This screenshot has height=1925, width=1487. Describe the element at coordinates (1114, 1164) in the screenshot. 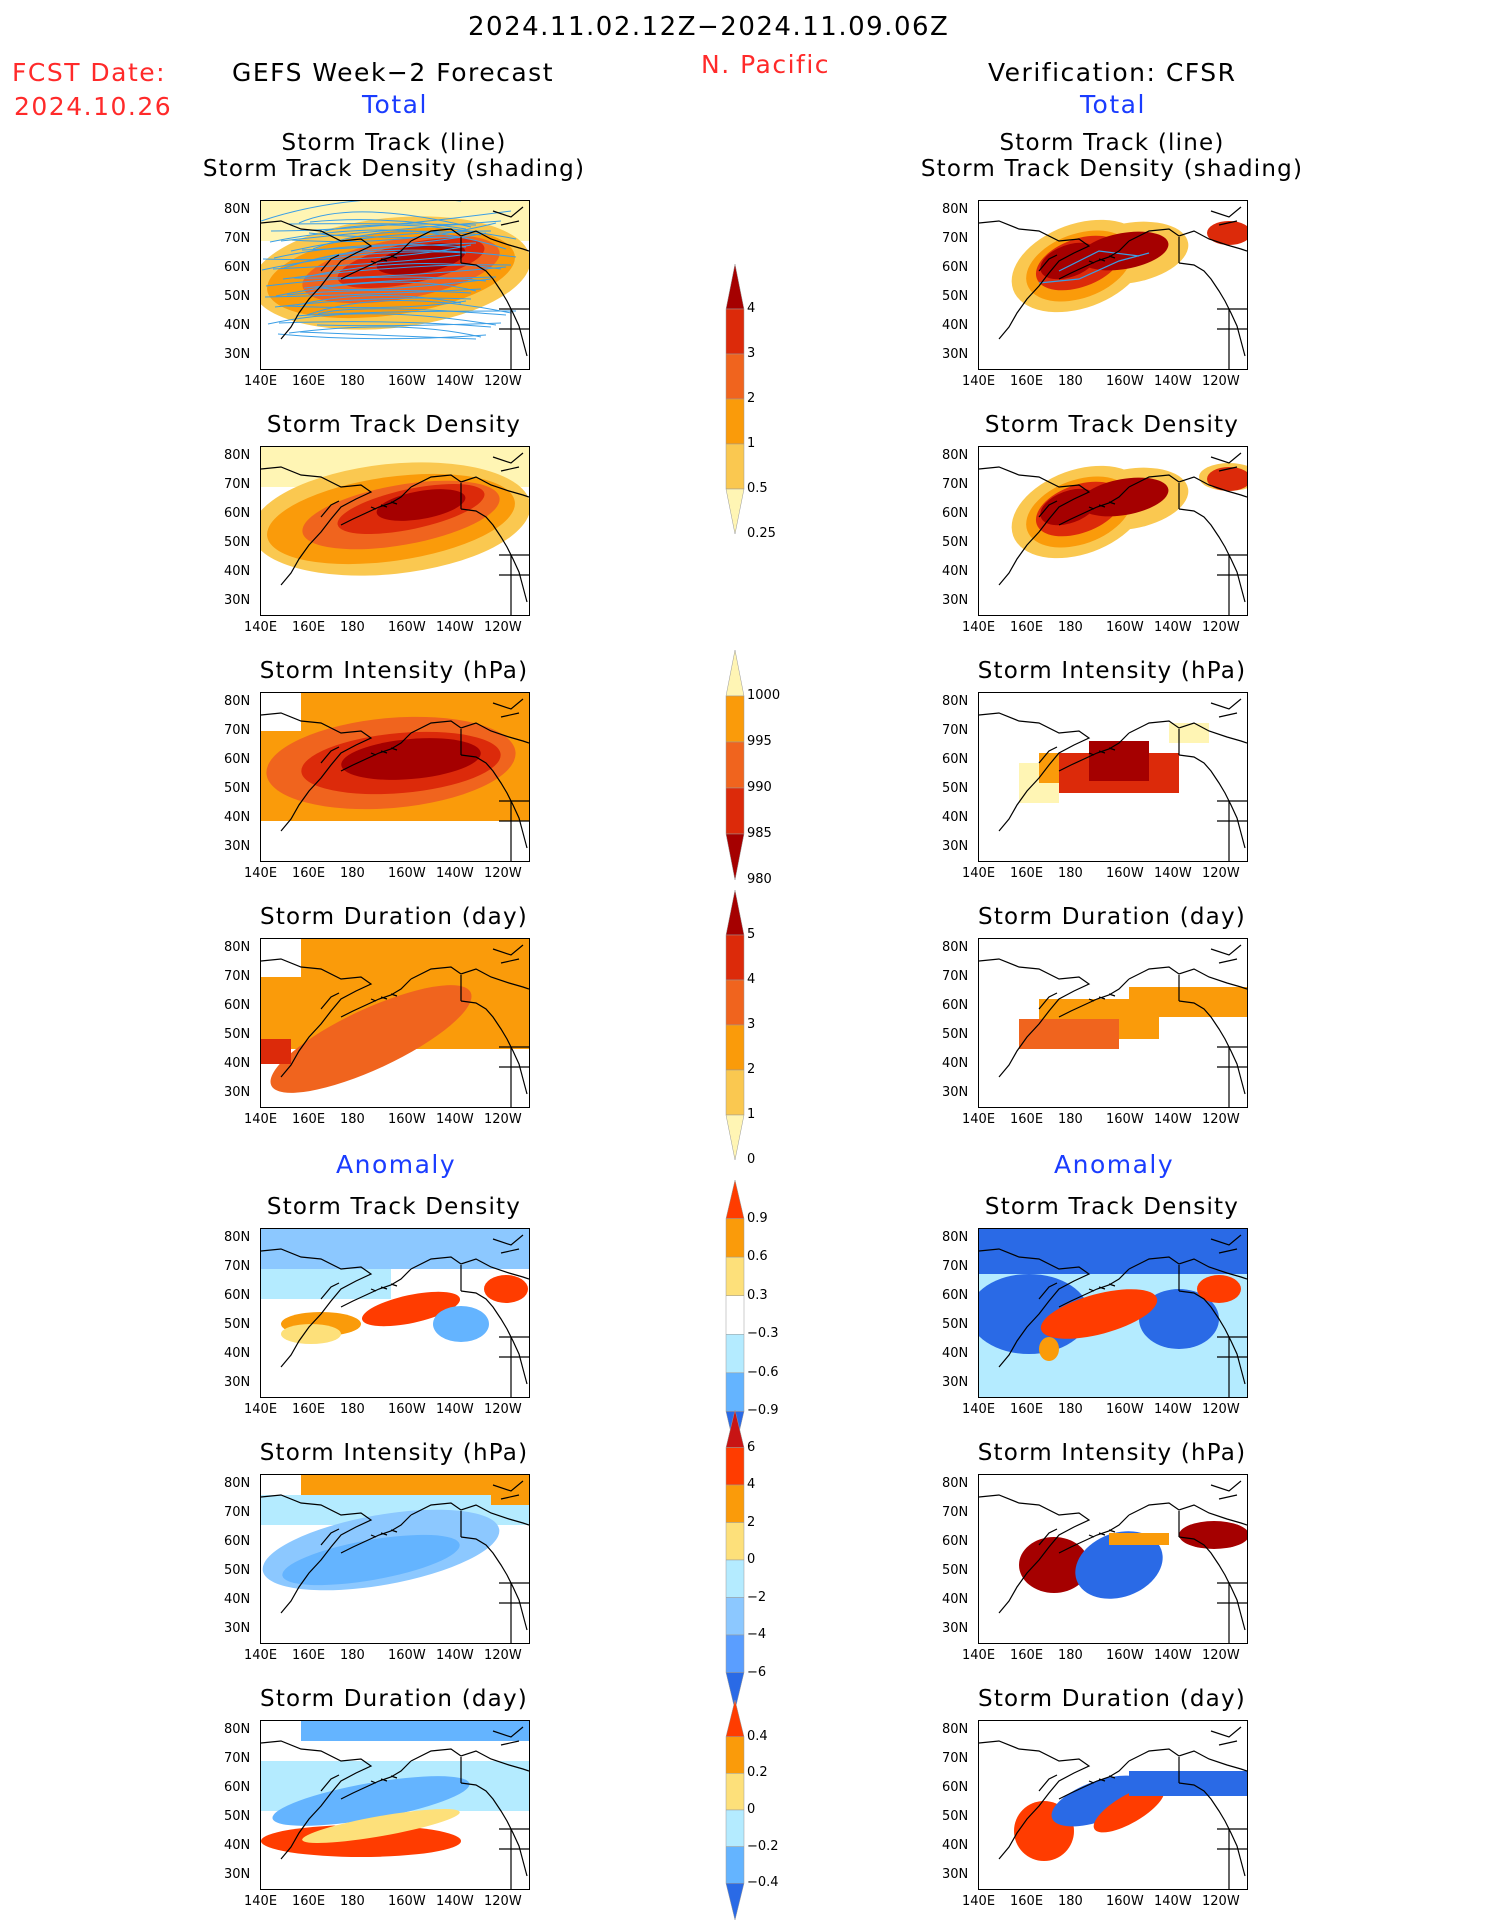

I see `anomaly-right-label: Anomaly` at that location.